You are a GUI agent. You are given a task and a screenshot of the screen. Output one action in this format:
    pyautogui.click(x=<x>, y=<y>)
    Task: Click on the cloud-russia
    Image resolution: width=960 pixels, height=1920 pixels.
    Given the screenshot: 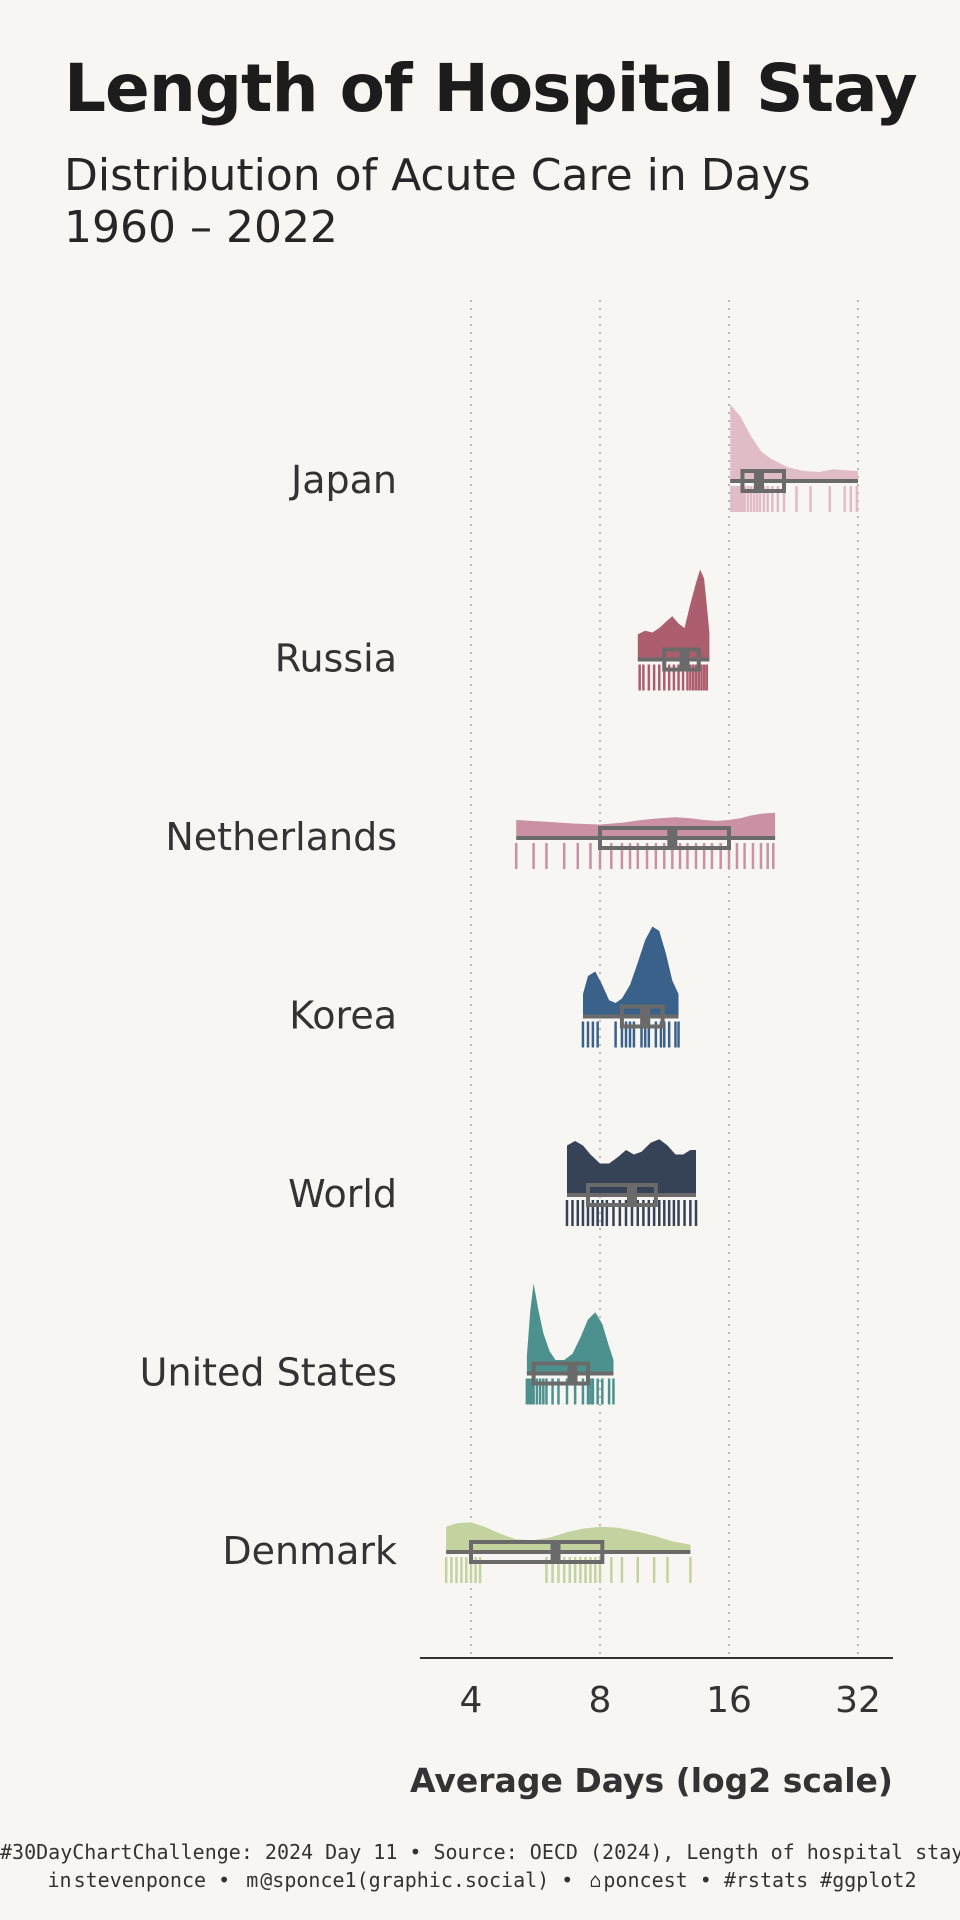 What is the action you would take?
    pyautogui.click(x=673, y=630)
    